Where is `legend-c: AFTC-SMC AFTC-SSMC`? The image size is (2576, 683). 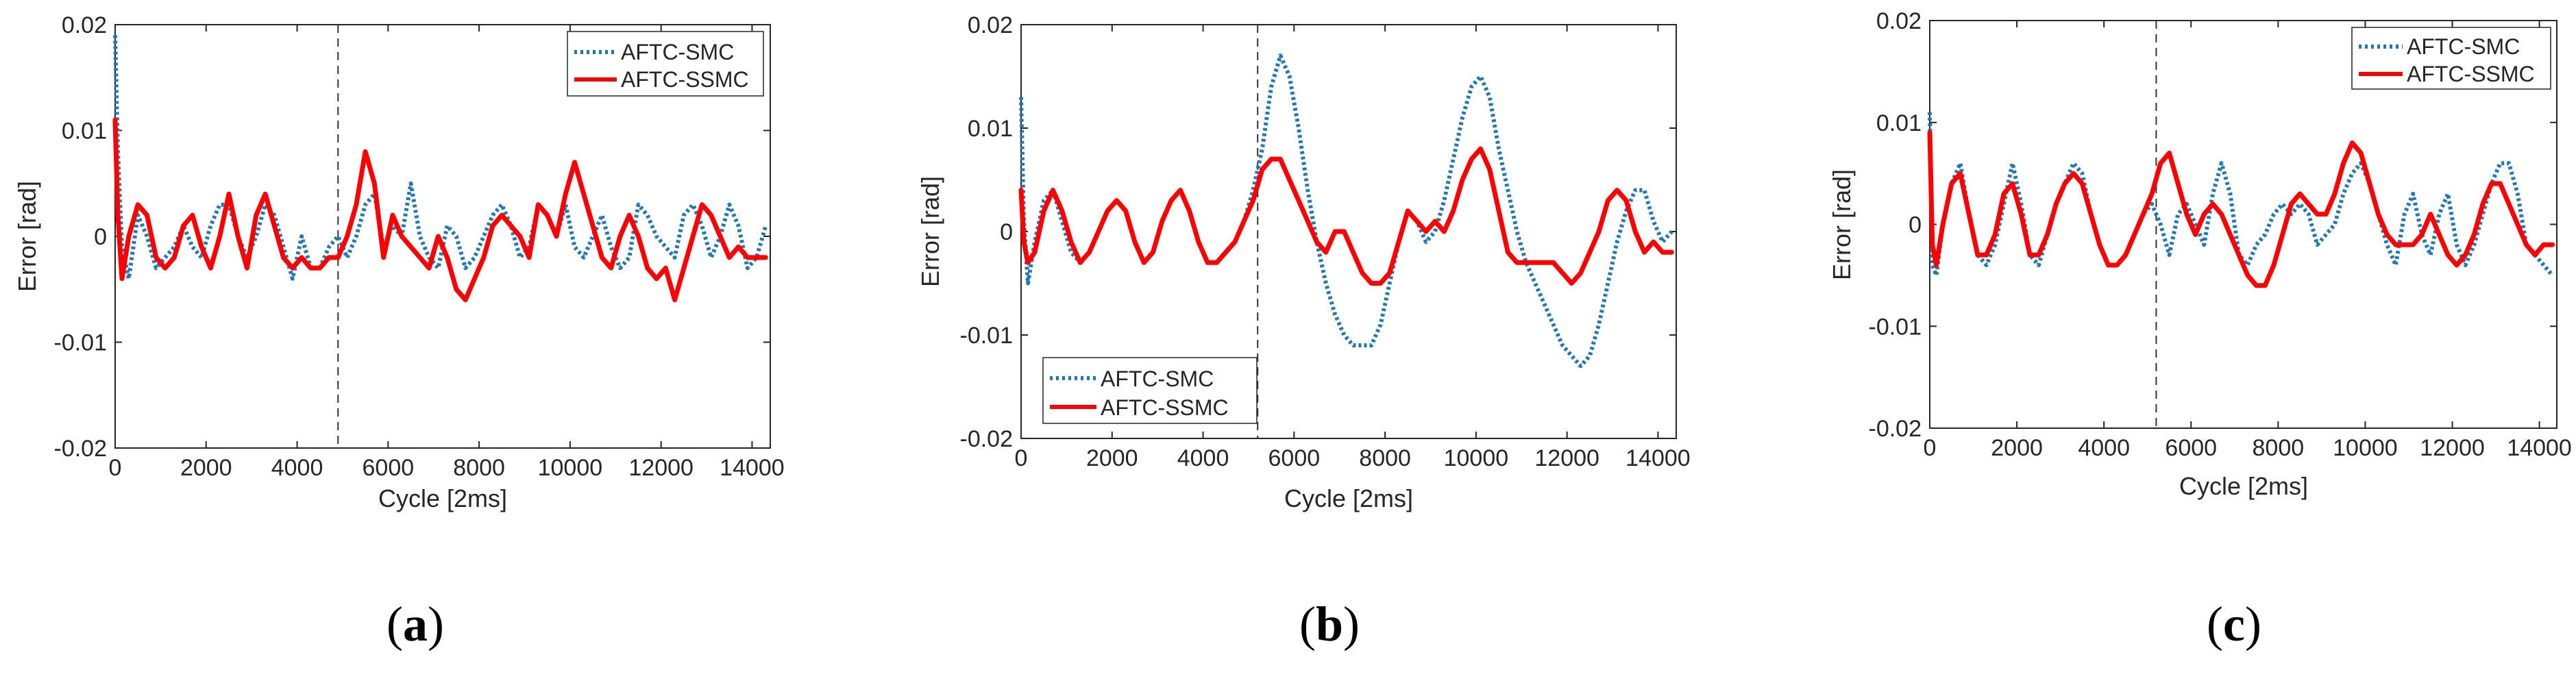
legend-c: AFTC-SMC AFTC-SSMC is located at coordinates (2451, 59).